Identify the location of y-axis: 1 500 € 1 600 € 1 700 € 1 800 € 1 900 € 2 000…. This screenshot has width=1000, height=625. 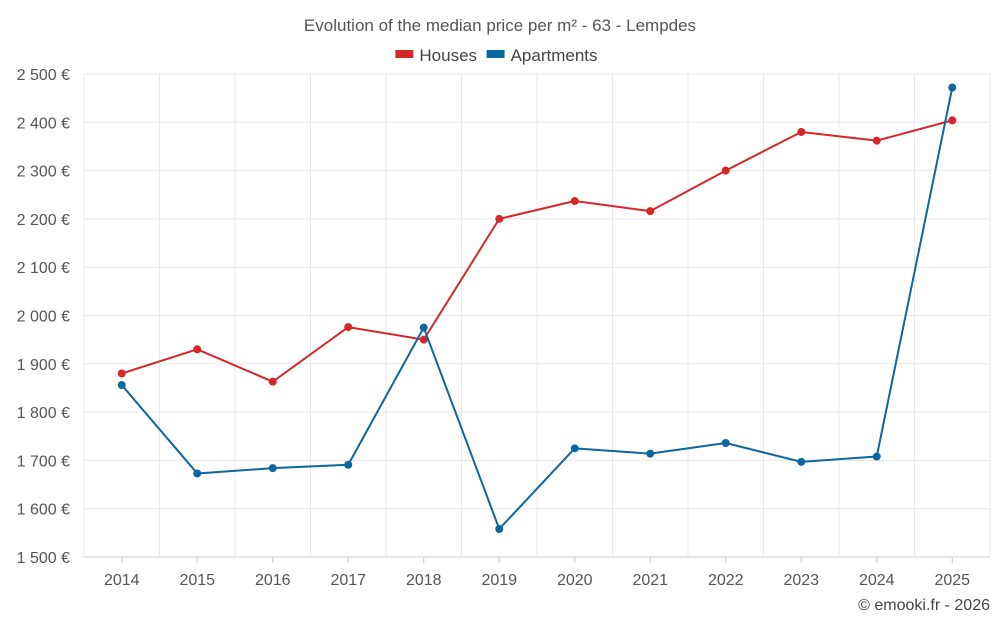
(43, 317).